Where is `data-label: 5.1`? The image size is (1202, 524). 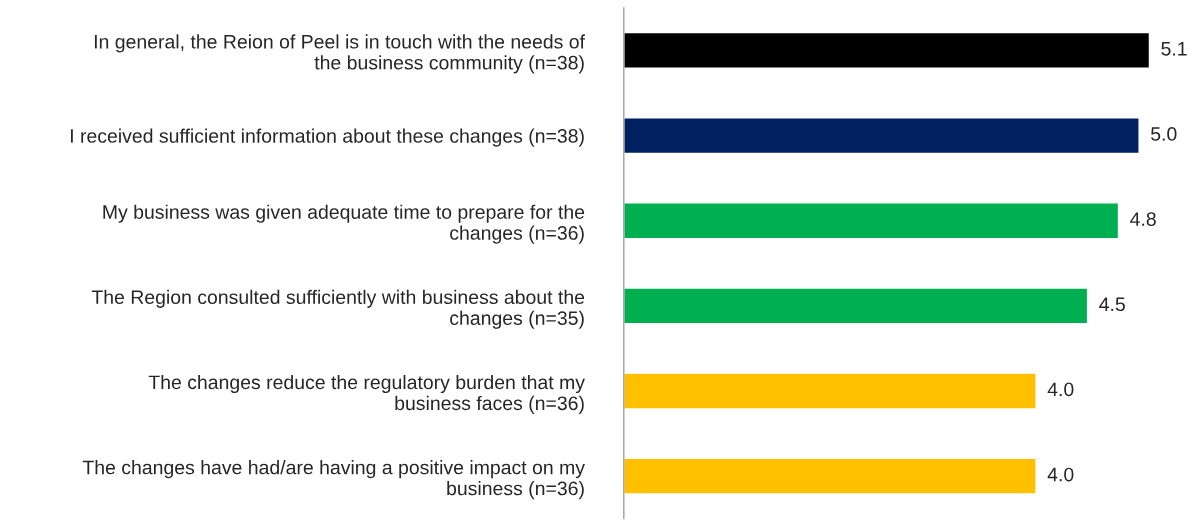 data-label: 5.1 is located at coordinates (1174, 49).